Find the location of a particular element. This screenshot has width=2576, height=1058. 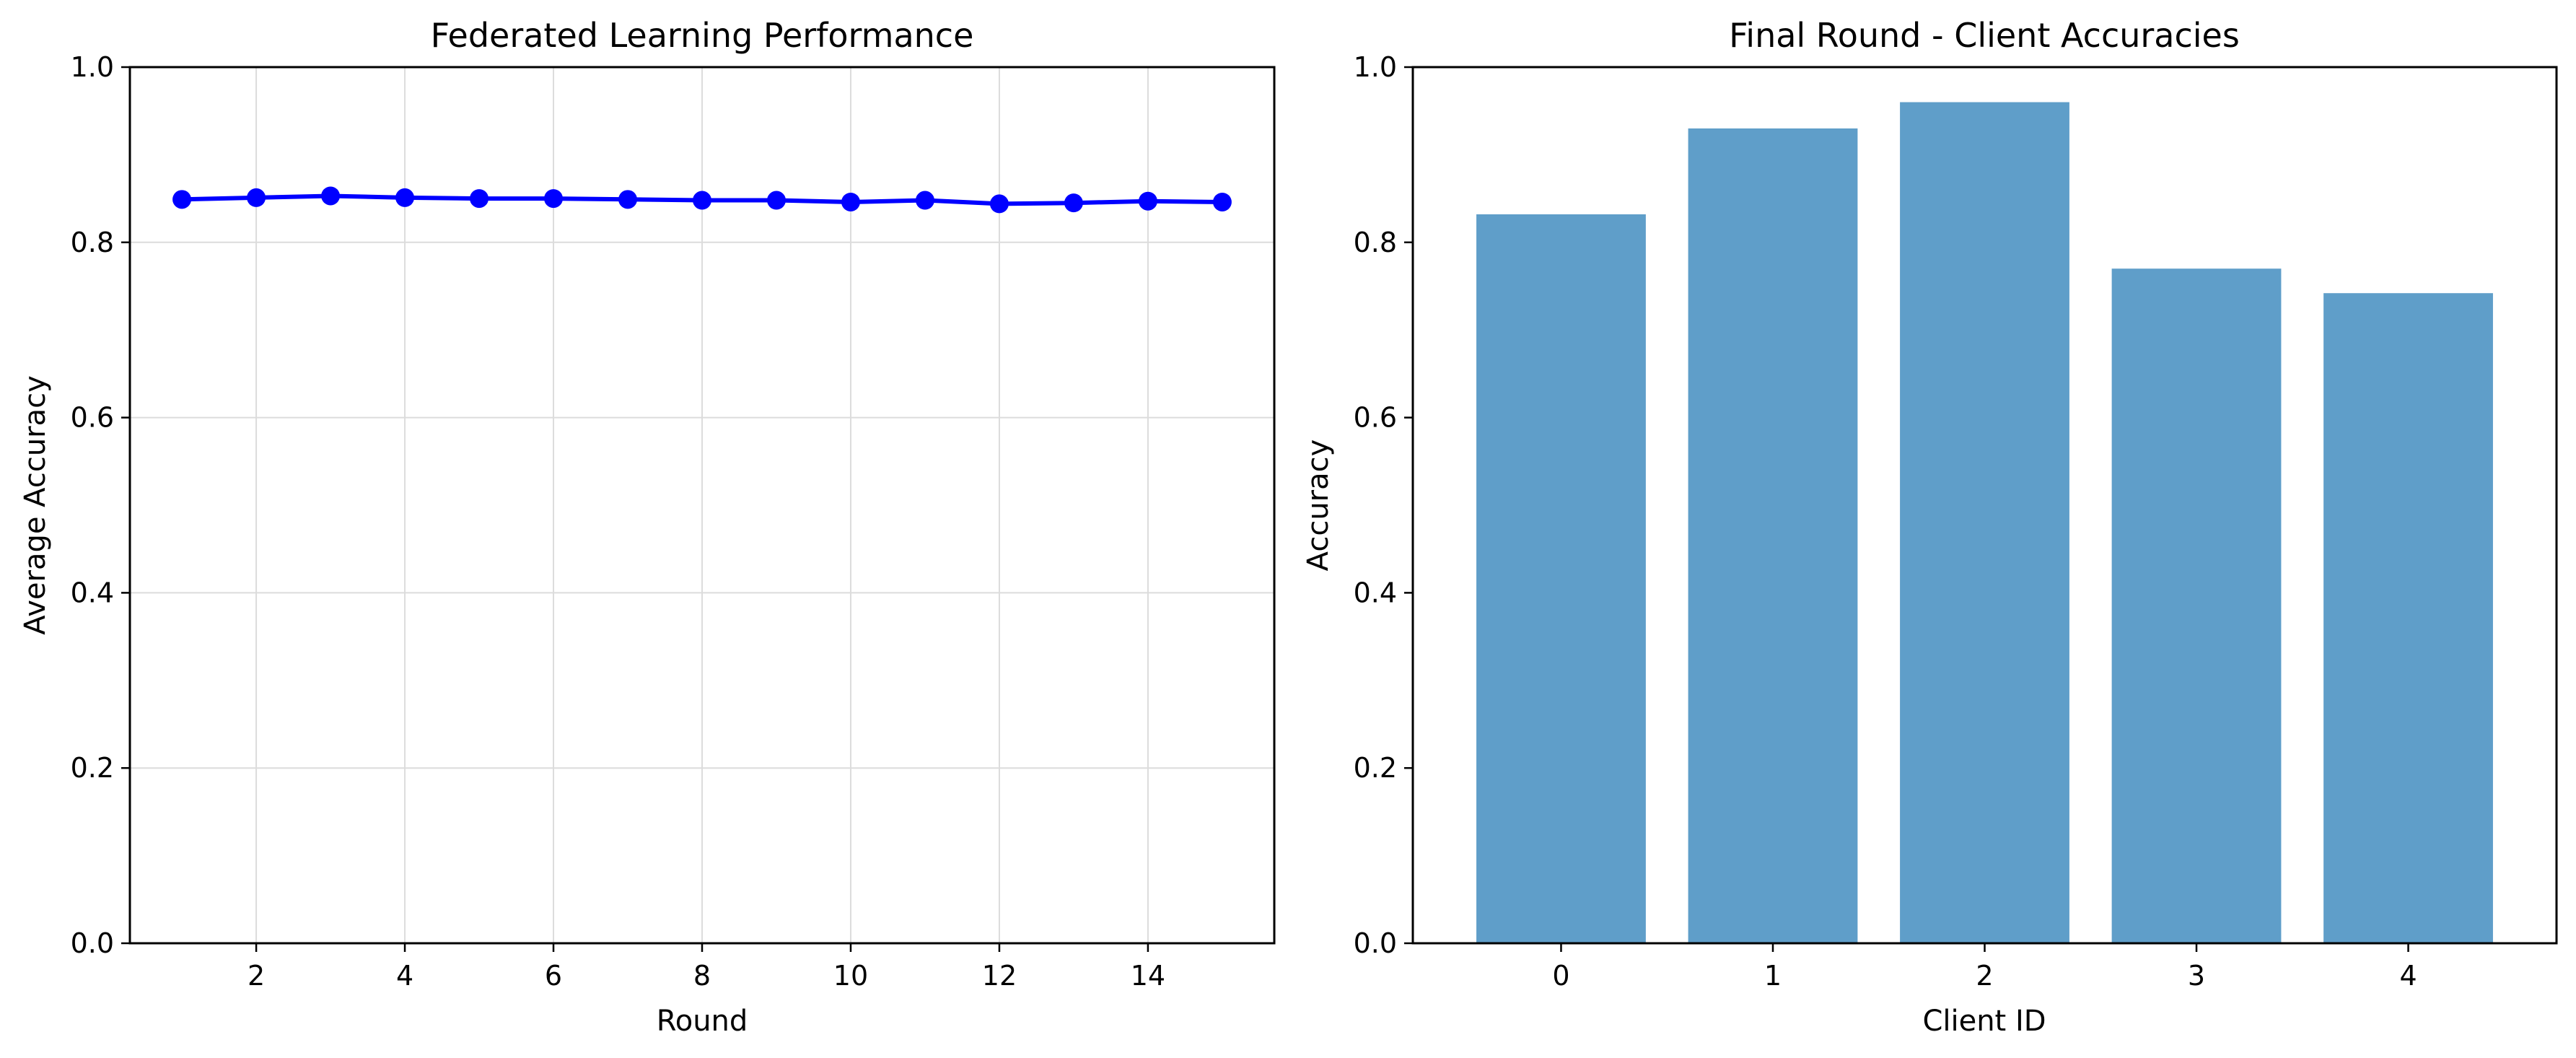

chart-title: Final Round - Client Accuracies is located at coordinates (1984, 35).